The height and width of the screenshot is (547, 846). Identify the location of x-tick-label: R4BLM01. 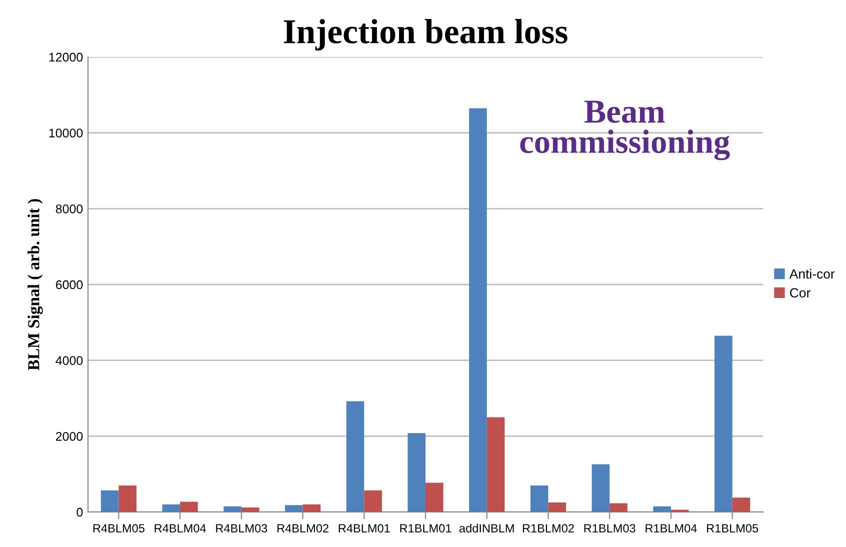
(364, 528).